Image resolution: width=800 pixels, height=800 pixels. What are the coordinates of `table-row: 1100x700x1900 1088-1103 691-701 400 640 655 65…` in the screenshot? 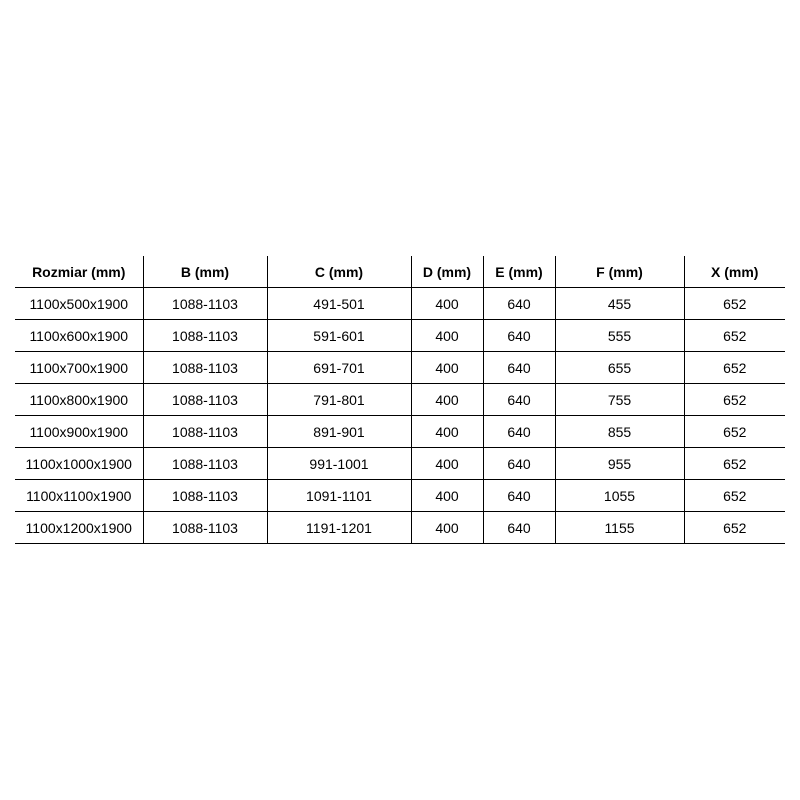 It's located at (400, 367).